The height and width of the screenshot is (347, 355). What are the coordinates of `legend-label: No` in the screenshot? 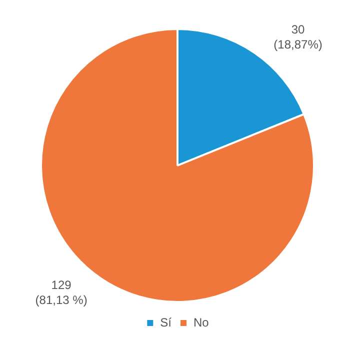 It's located at (202, 322).